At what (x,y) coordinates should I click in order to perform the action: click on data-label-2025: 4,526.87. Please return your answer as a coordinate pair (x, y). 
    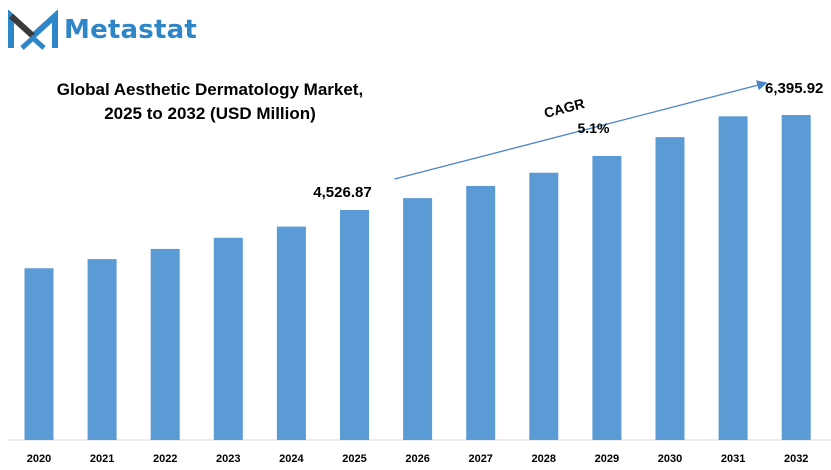
    Looking at the image, I should click on (342, 192).